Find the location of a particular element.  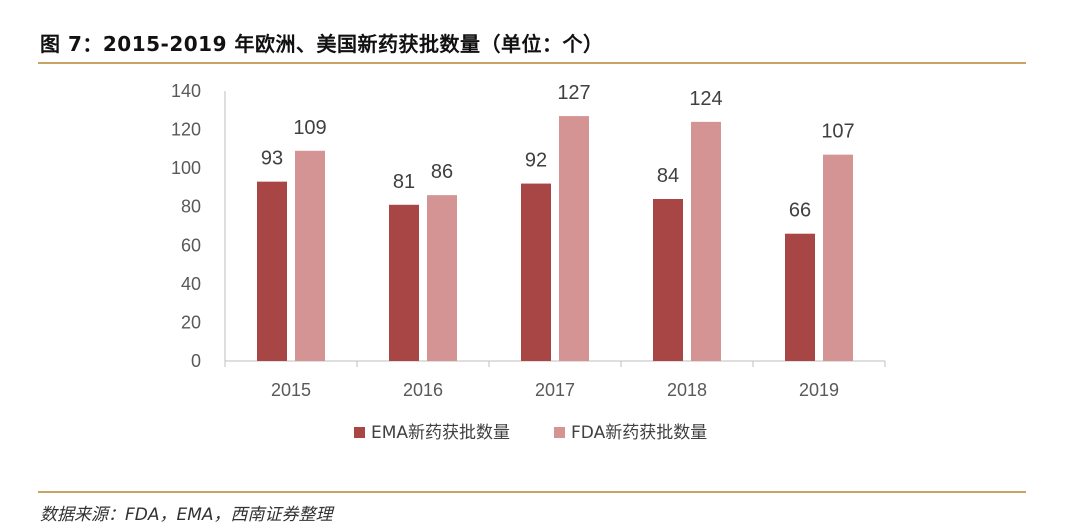

bottom-rule is located at coordinates (532, 492).